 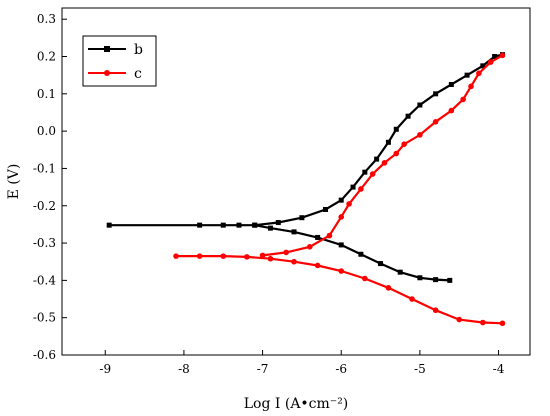 I want to click on y-axis: -0.6 -0.5 -0.4 -0.3 -0.2 -0.1 0.0 0.1 0.2 0.3, so click(x=50, y=187).